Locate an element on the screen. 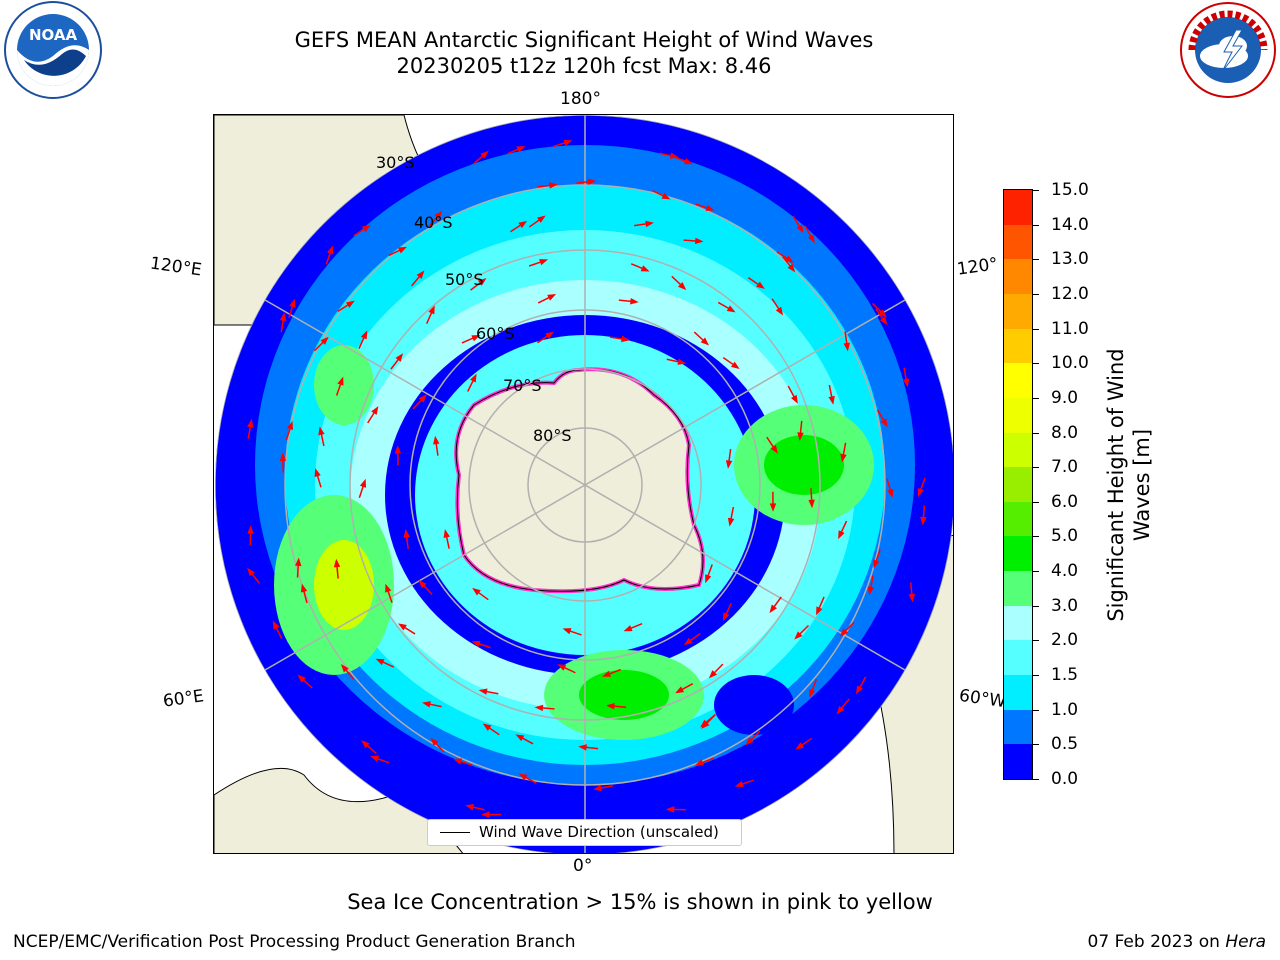 The width and height of the screenshot is (1280, 960). footer-date-text: 07 Feb 2023 on is located at coordinates (1156, 942).